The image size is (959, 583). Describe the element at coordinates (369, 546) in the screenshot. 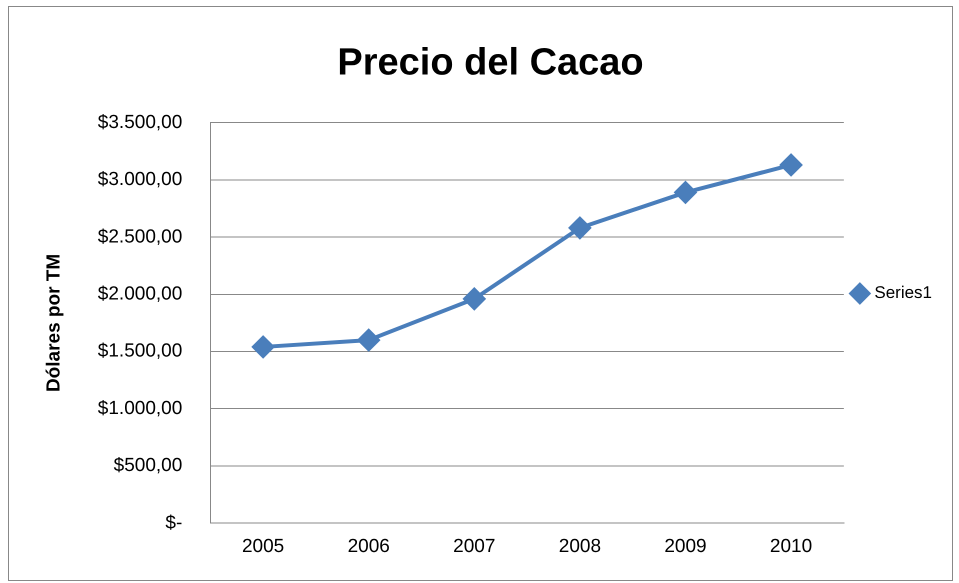

I see `x-tick-label: 2006` at that location.